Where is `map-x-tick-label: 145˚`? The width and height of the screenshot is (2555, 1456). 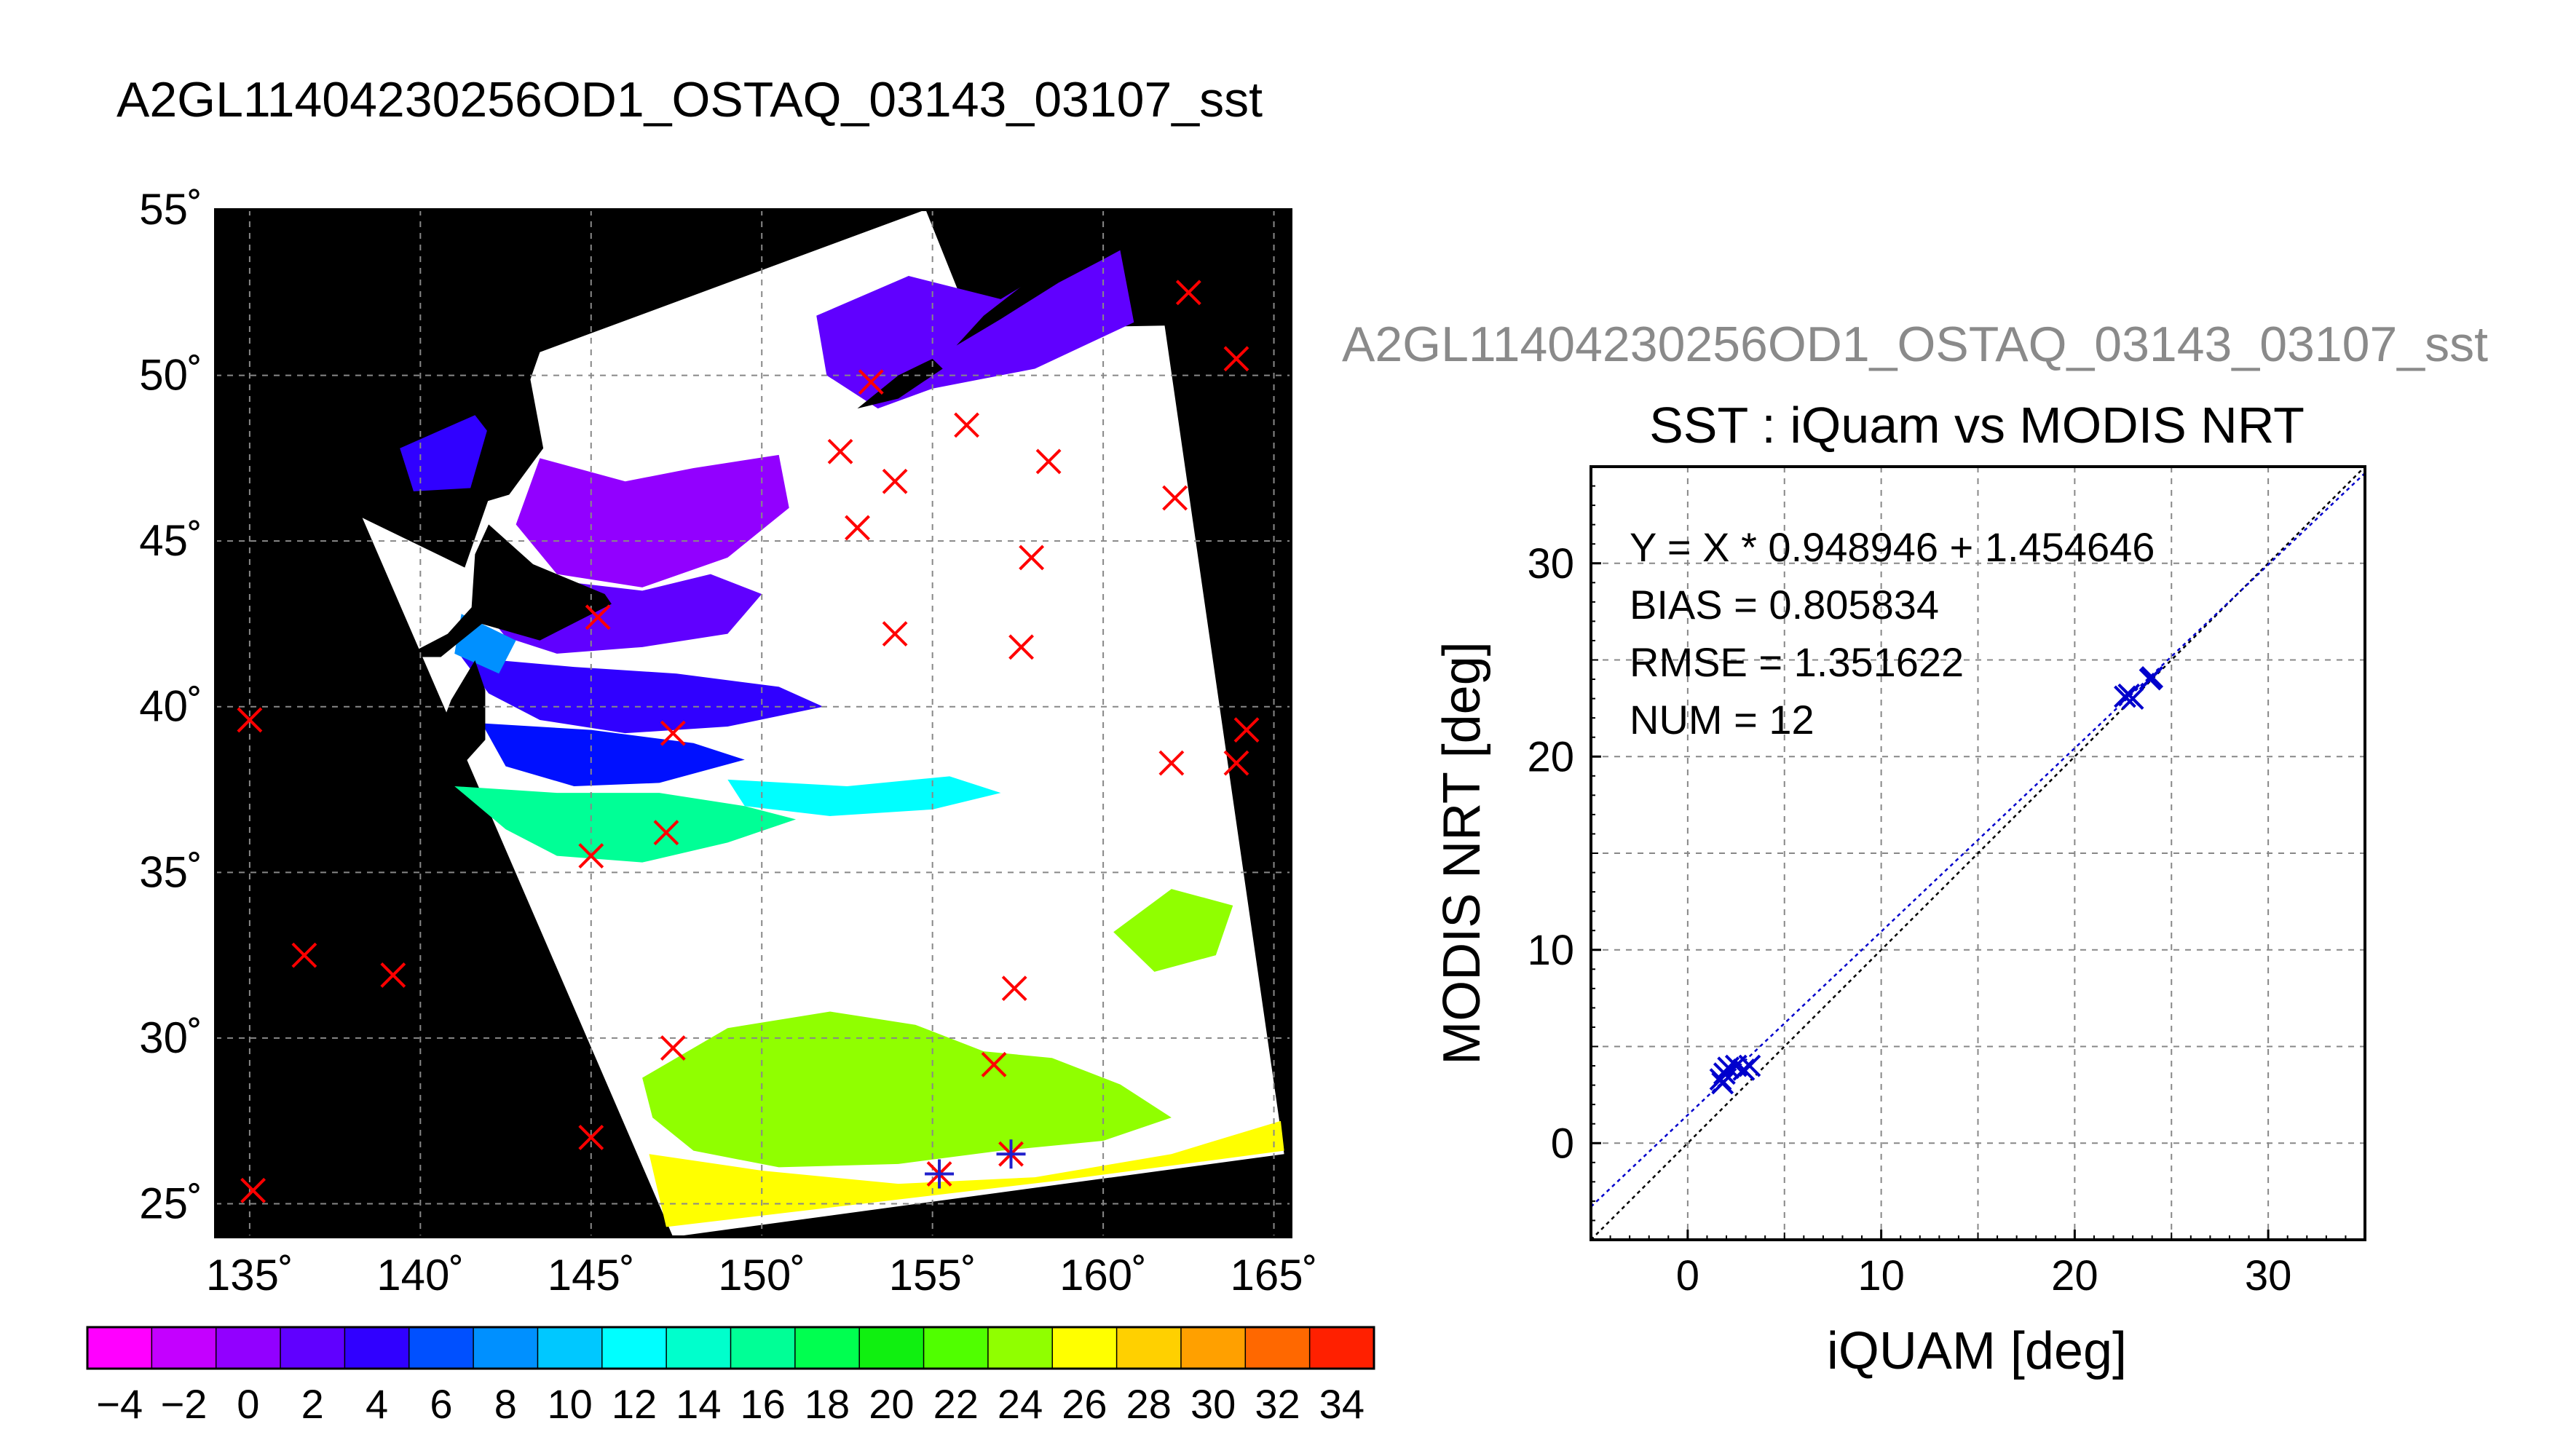 map-x-tick-label: 145˚ is located at coordinates (591, 1275).